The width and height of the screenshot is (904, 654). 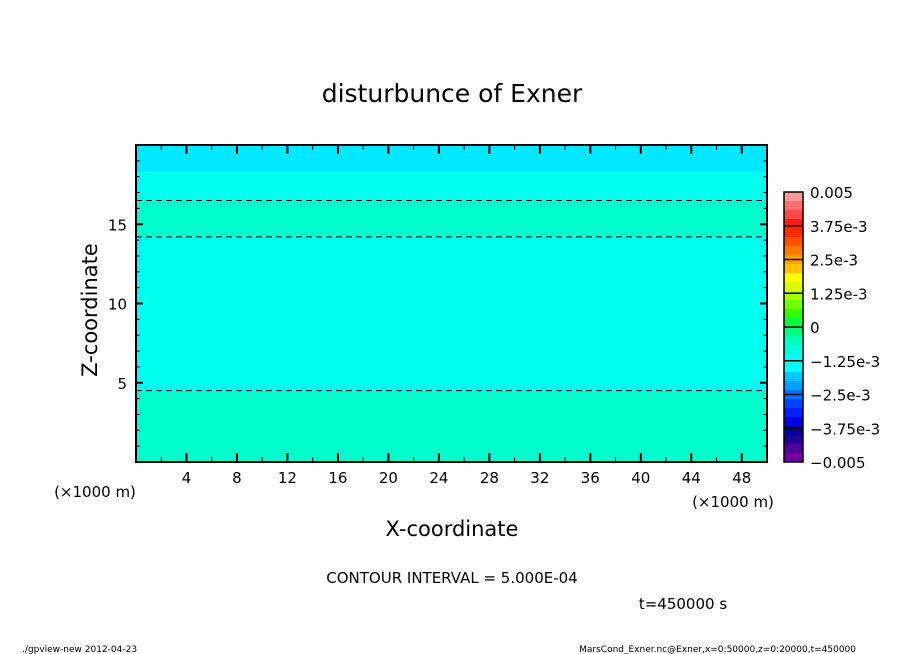 I want to click on colorbar-label: −3.75e-3, so click(x=845, y=429).